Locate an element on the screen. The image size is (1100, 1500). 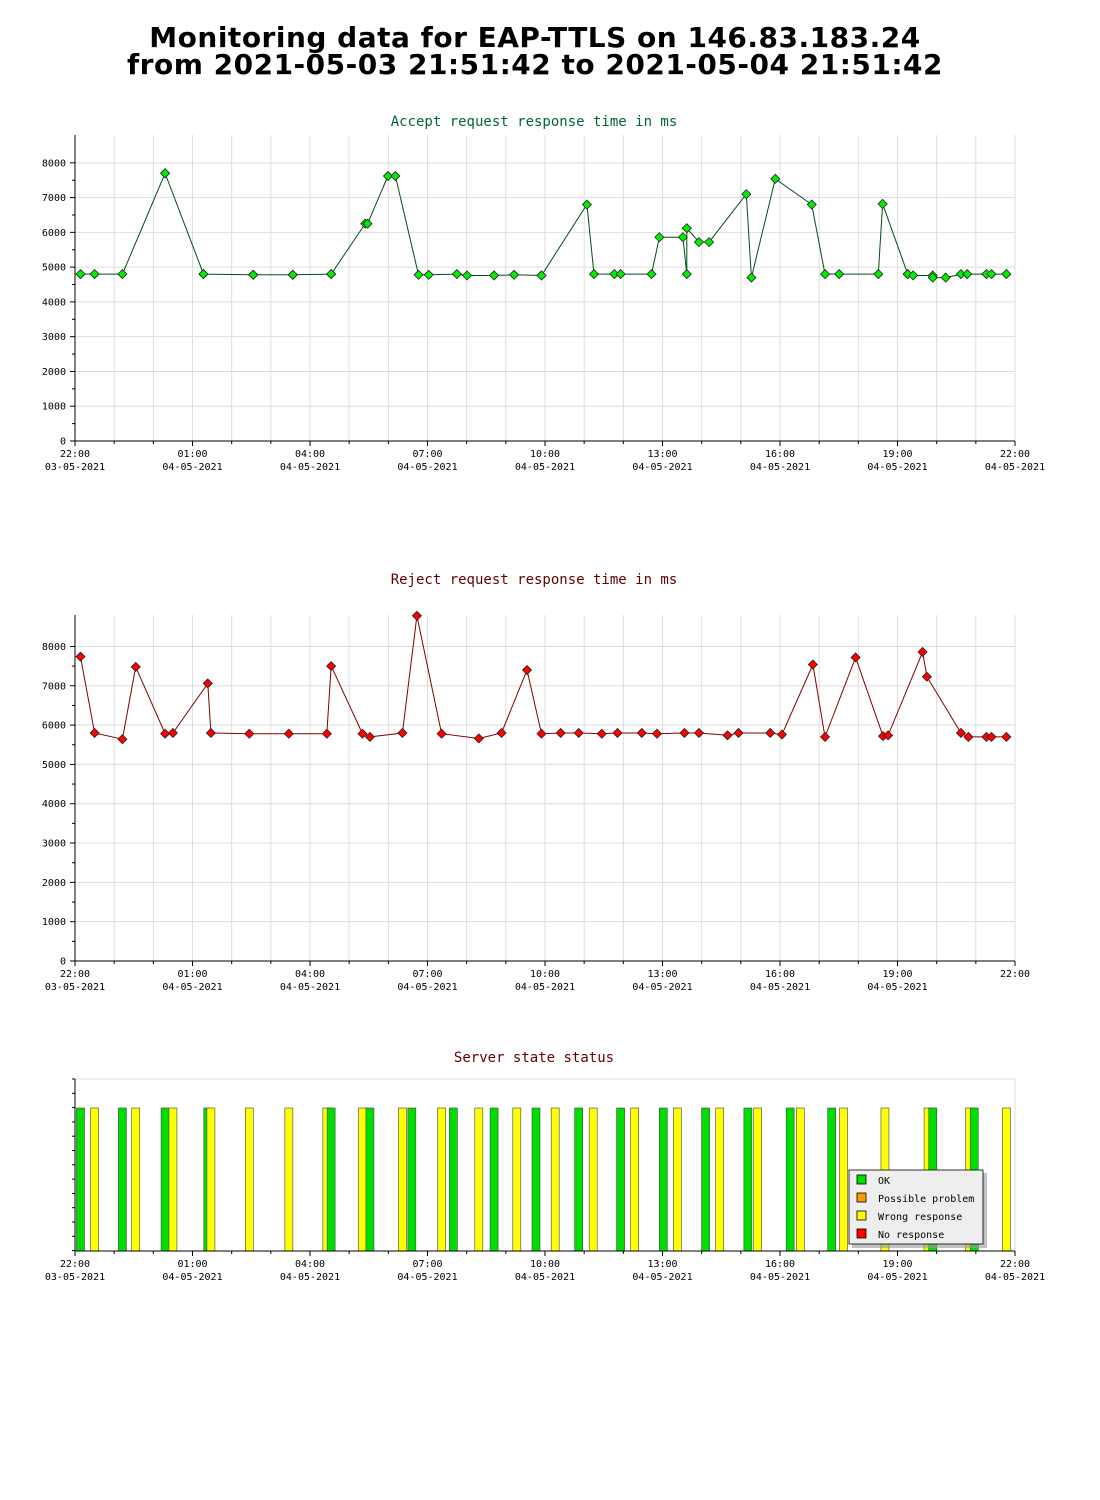
x-tick-label-date: 03-05-2021 is located at coordinates (75, 467).